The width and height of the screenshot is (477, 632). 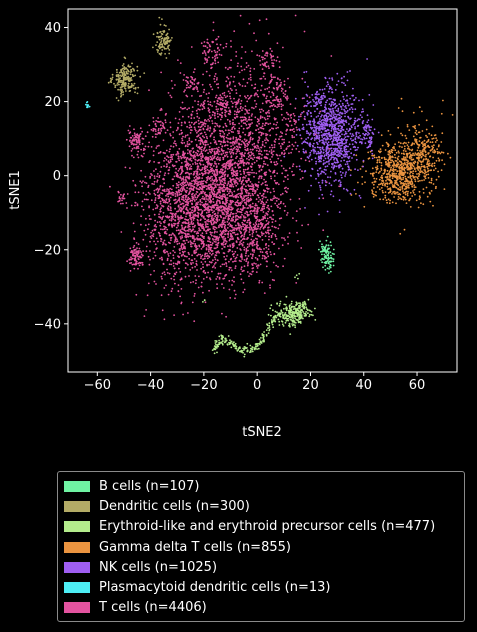 What do you see at coordinates (140, 59) in the screenshot?
I see `series-1-points` at bounding box center [140, 59].